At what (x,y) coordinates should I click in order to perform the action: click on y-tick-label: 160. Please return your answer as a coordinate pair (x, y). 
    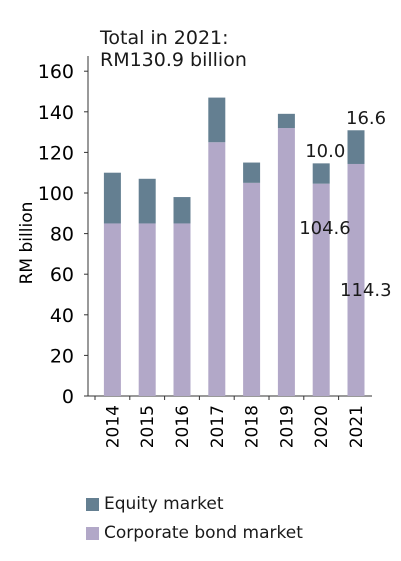
    Looking at the image, I should click on (56, 72).